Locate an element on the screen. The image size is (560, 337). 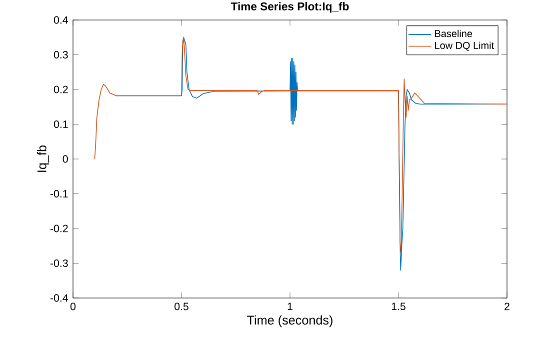
y-axis-title: Iq_fb is located at coordinates (43, 158).